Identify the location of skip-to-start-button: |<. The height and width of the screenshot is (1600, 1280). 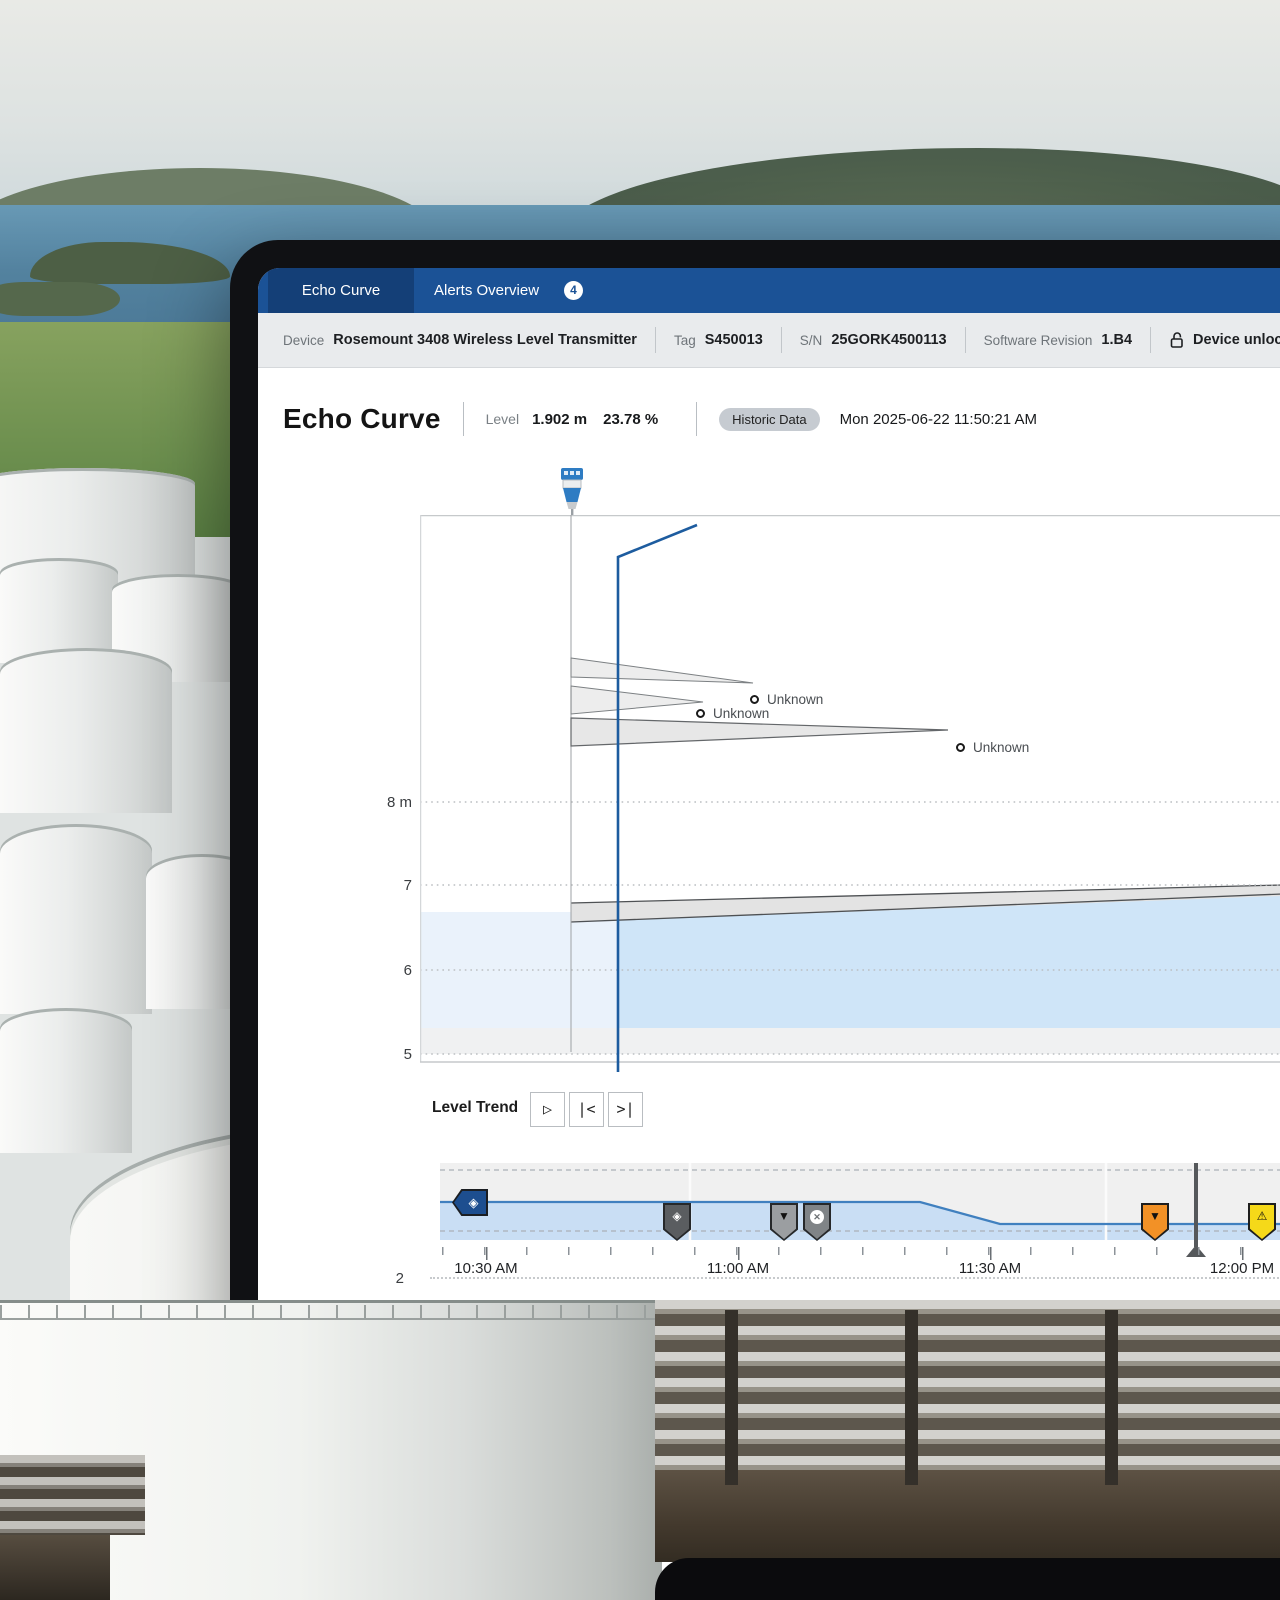
(586, 1109).